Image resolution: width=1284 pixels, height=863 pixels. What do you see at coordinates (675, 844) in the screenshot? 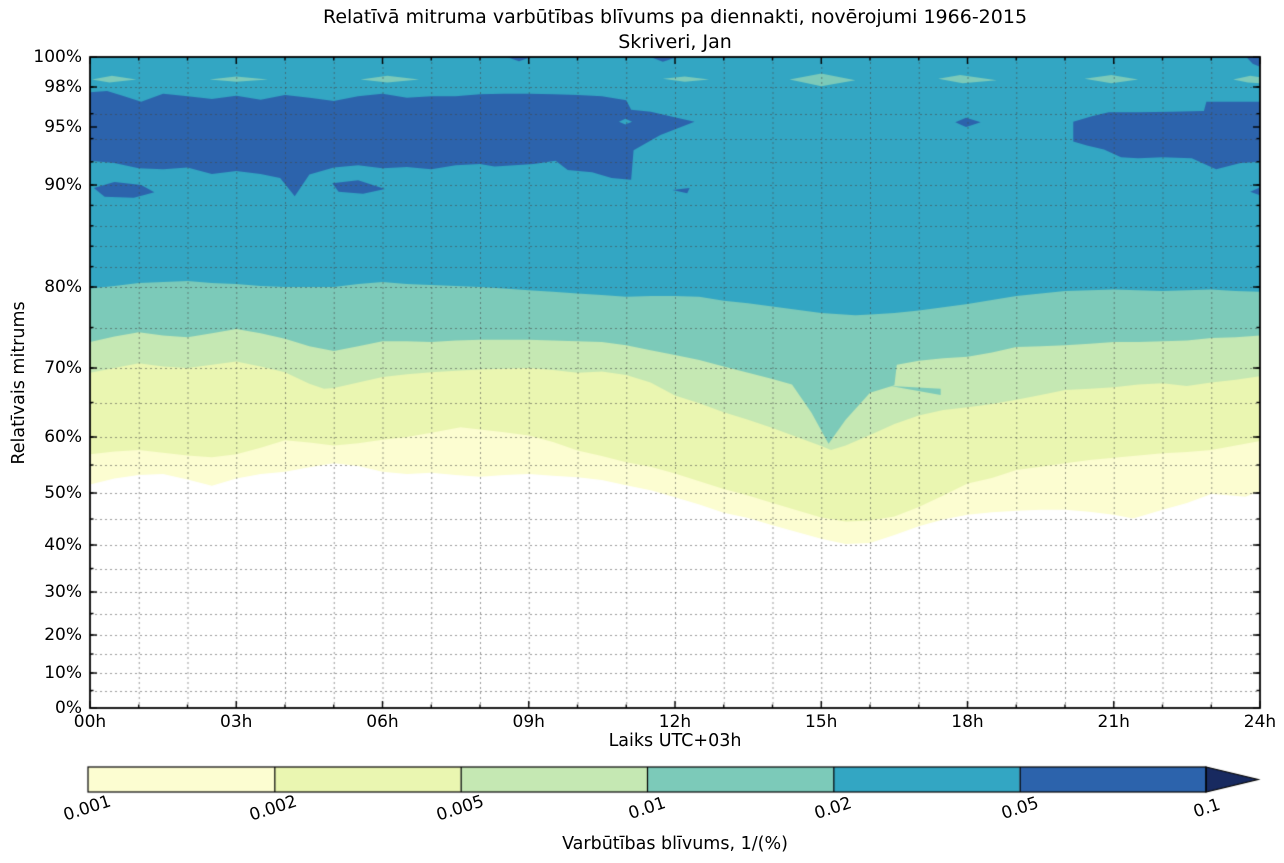
I see `colorbar-unit-label: Varbūtības blīvums, 1/(%)` at bounding box center [675, 844].